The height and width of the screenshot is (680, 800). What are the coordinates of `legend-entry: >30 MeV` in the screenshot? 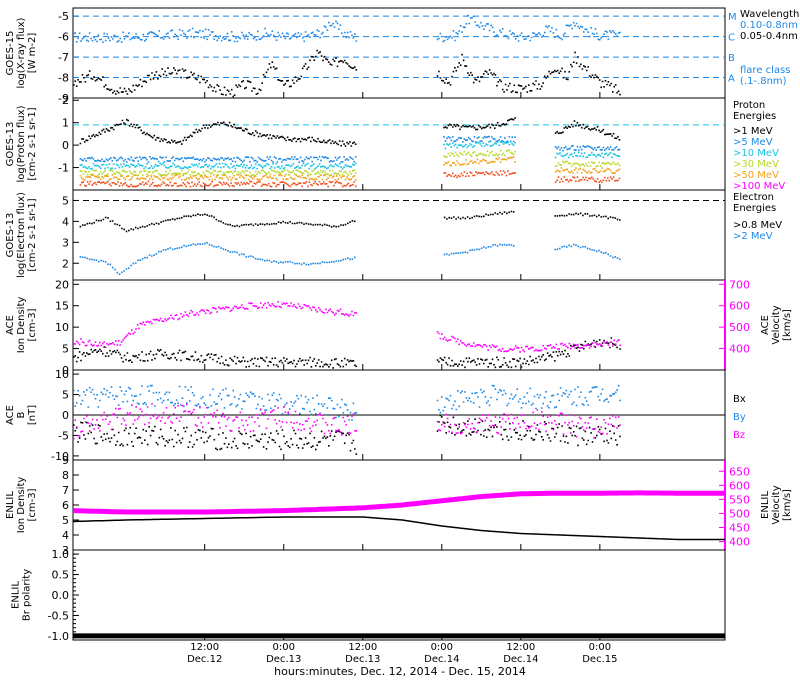 It's located at (756, 164).